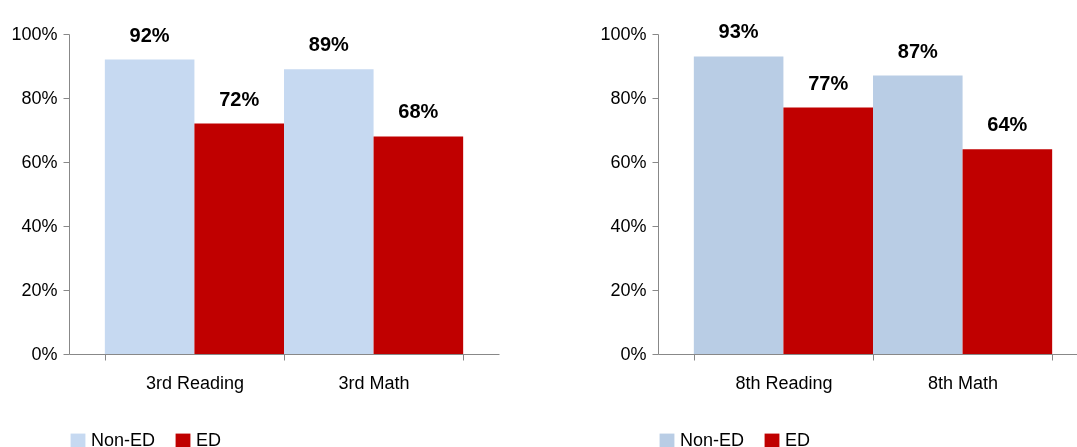 Image resolution: width=1077 pixels, height=447 pixels. Describe the element at coordinates (918, 50) in the screenshot. I see `data-label: 87%` at that location.